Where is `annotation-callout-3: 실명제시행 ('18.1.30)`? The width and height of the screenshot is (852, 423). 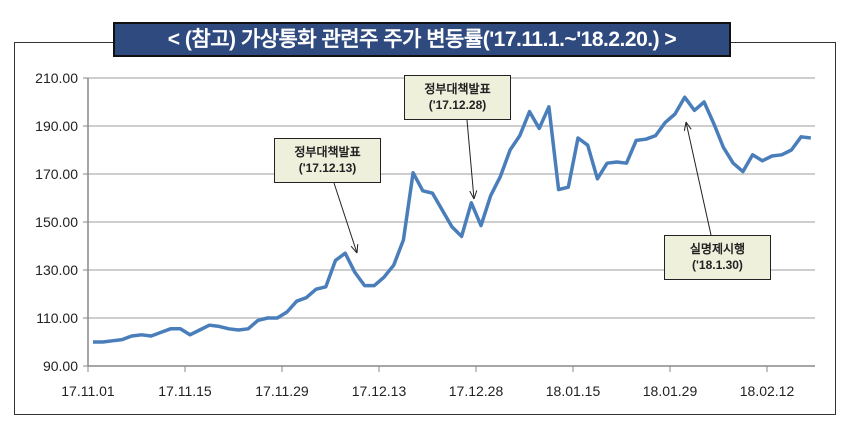
annotation-callout-3: 실명제시행 ('18.1.30) is located at coordinates (717, 257).